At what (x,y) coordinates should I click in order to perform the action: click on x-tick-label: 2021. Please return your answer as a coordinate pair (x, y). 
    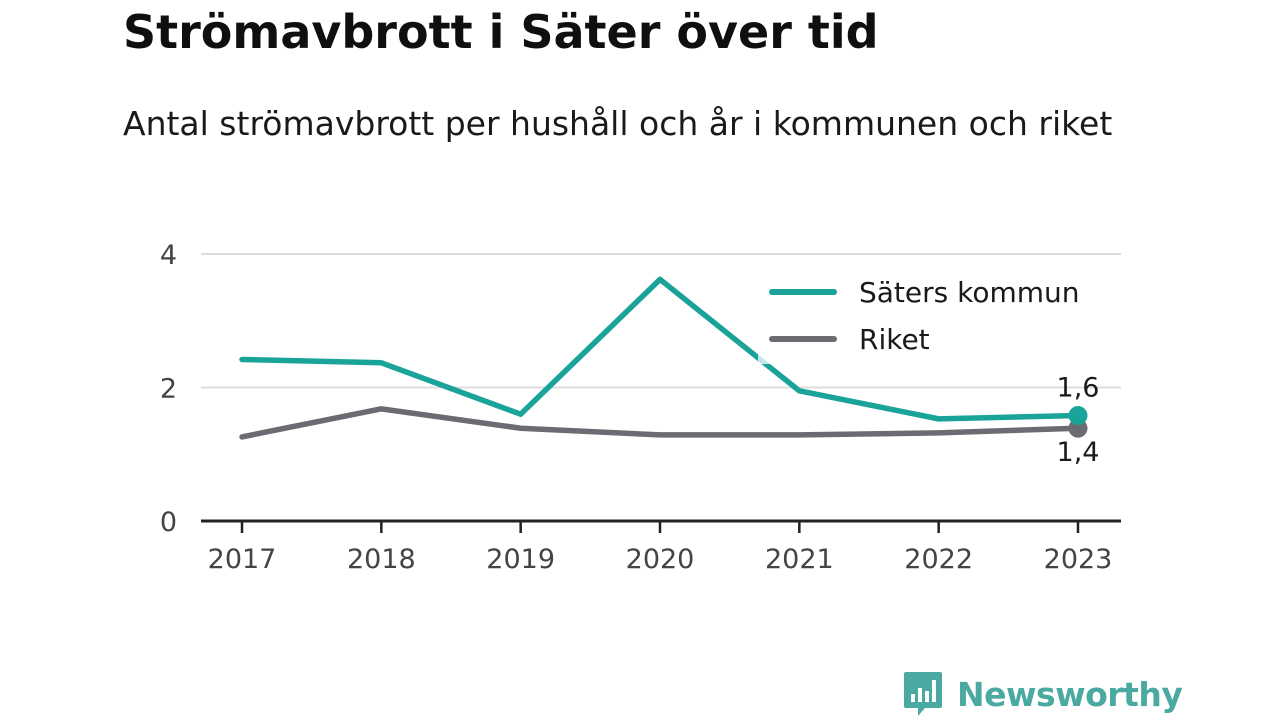
    Looking at the image, I should click on (799, 559).